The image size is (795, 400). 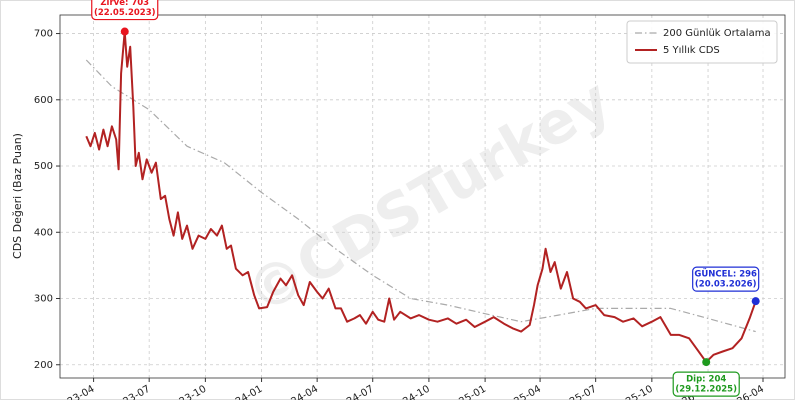 I want to click on legend: 200 Günlük Ortalama 5 Yıllık CDS, so click(x=702, y=42).